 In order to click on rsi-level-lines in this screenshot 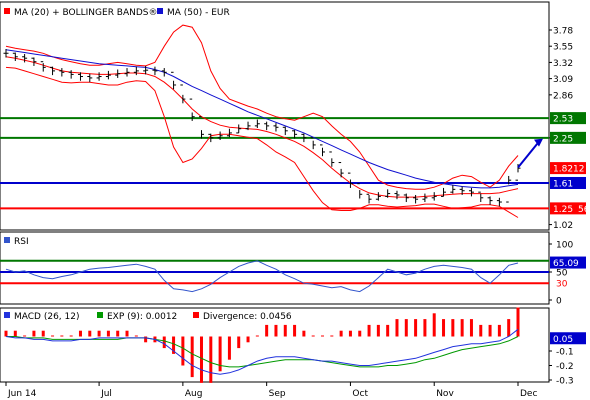, I will do `click(274, 272)`.